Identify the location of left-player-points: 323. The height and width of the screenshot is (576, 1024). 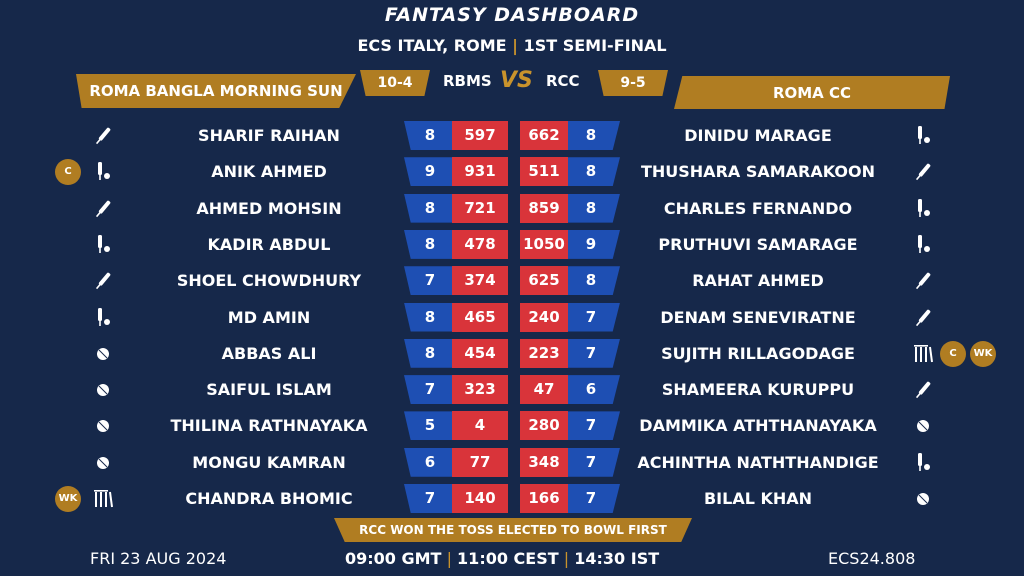
(480, 390).